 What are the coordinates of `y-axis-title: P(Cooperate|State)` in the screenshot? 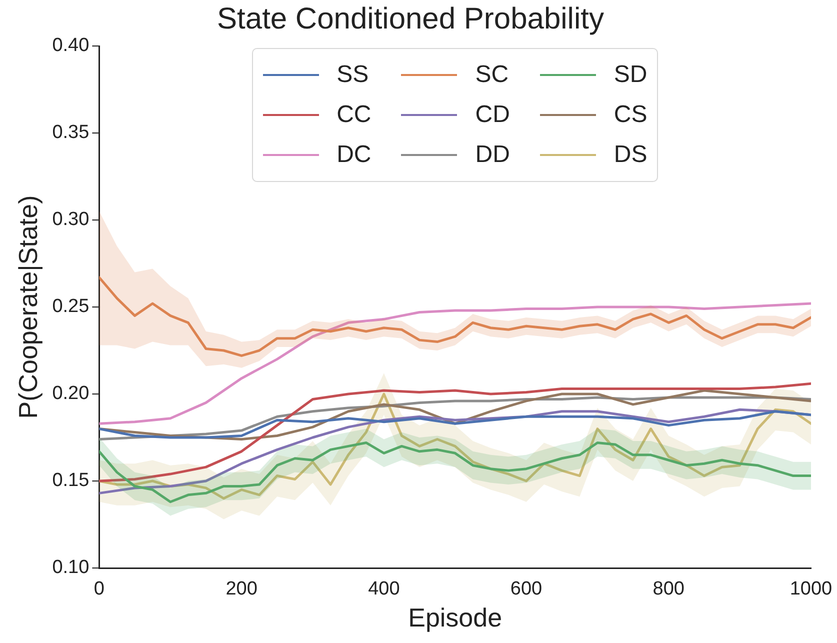 It's located at (27, 307).